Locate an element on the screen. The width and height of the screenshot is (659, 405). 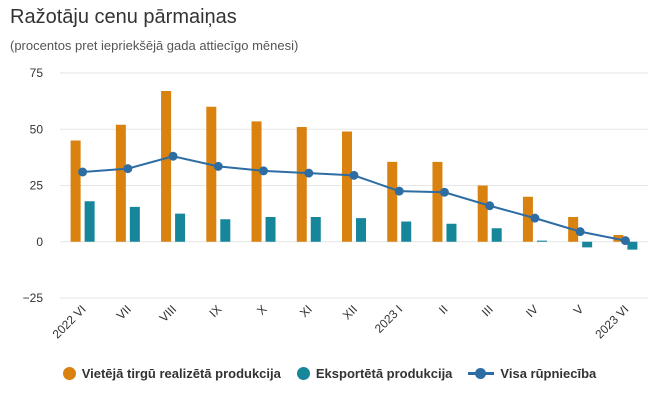
chart-title: Ražotāju cenu pārmaiņas is located at coordinates (123, 17).